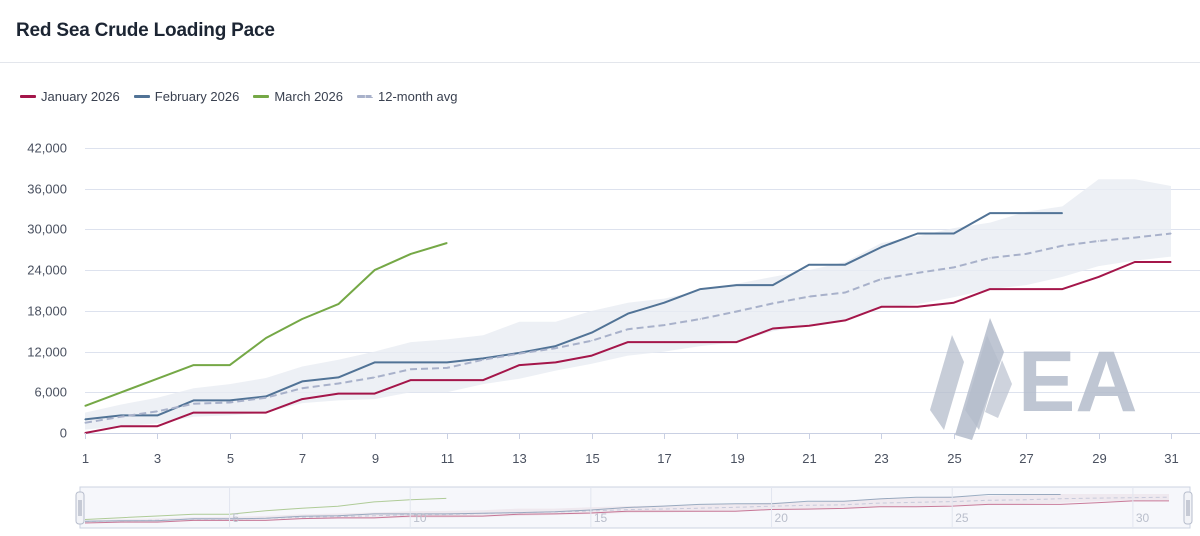 This screenshot has height=536, width=1200. Describe the element at coordinates (186, 96) in the screenshot. I see `legend-item-february-2026: February 2026` at that location.